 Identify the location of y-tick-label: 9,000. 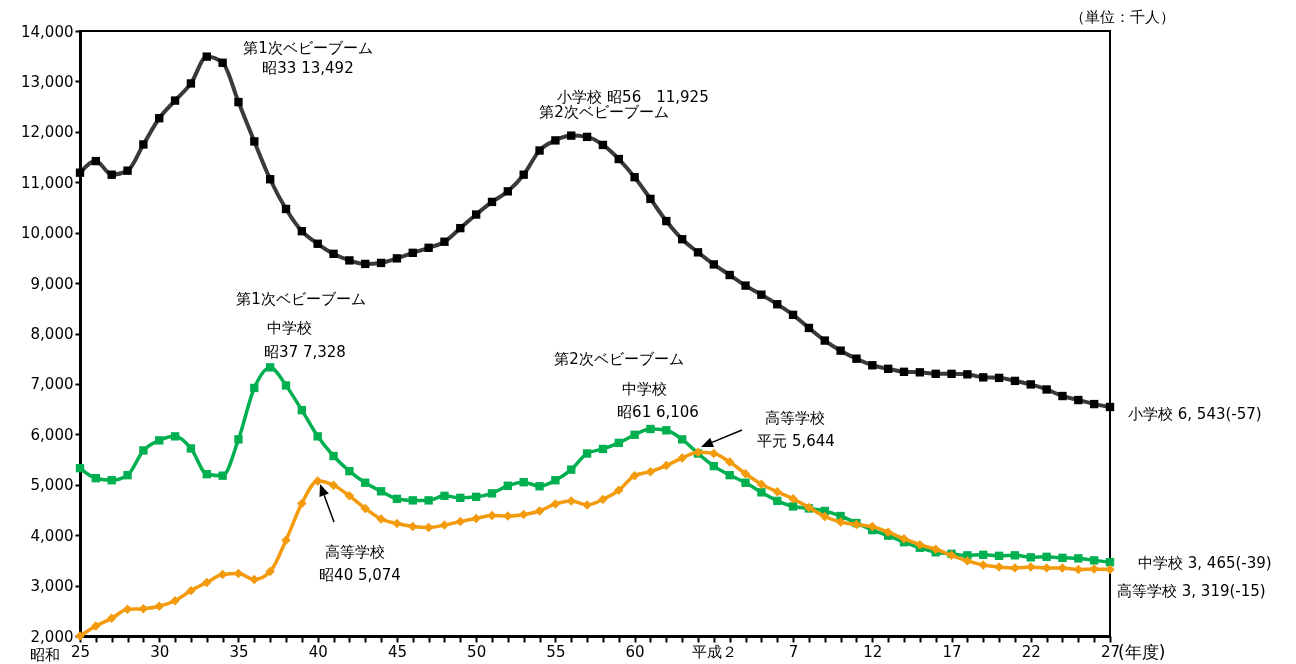
(52, 283).